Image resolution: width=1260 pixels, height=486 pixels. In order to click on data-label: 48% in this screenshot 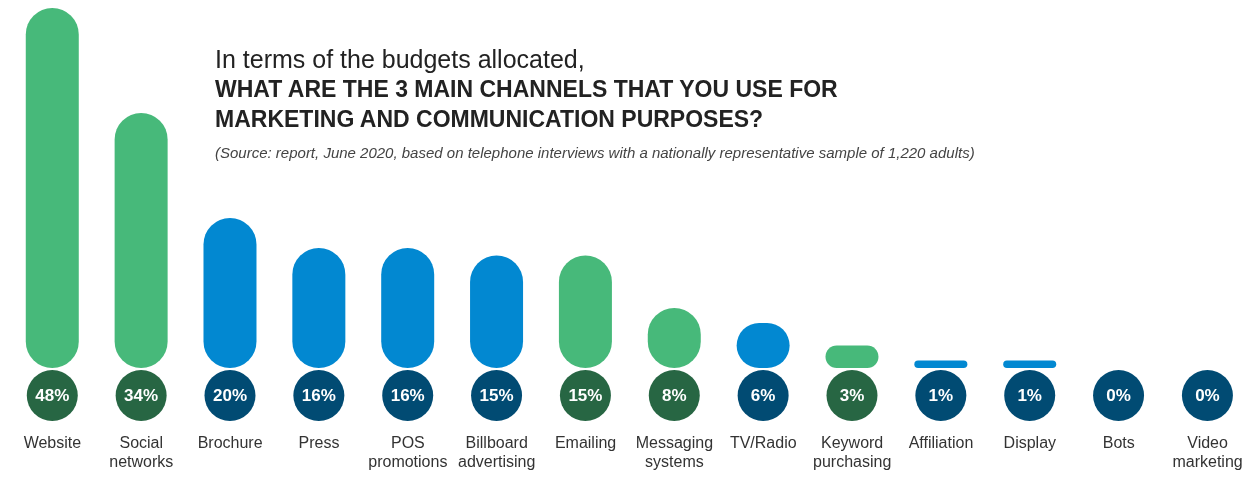, I will do `click(52, 395)`.